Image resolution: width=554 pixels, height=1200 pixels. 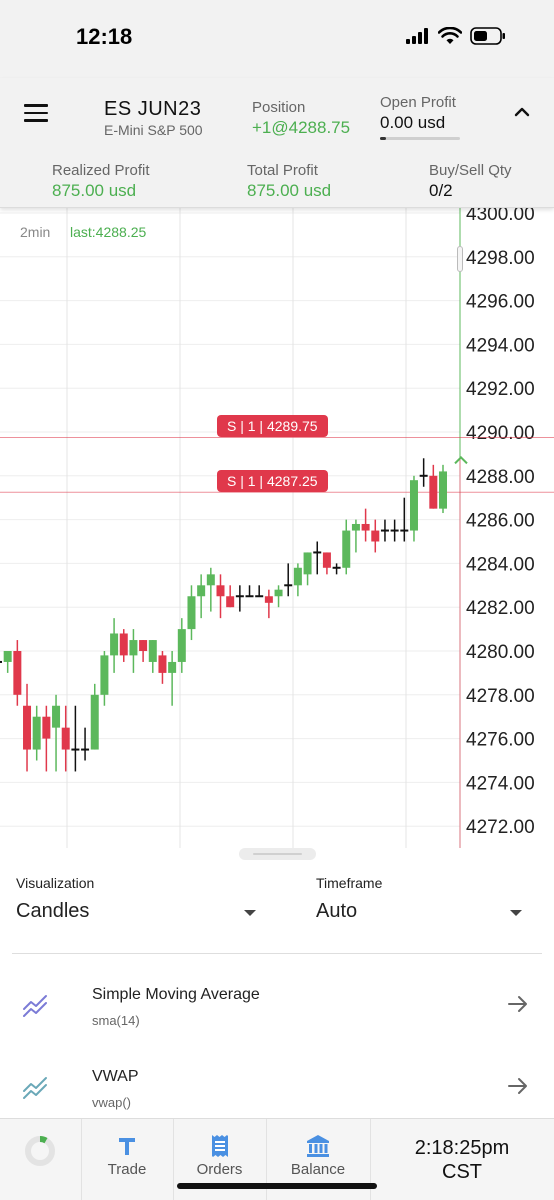 I want to click on position-label: Position, so click(x=279, y=107).